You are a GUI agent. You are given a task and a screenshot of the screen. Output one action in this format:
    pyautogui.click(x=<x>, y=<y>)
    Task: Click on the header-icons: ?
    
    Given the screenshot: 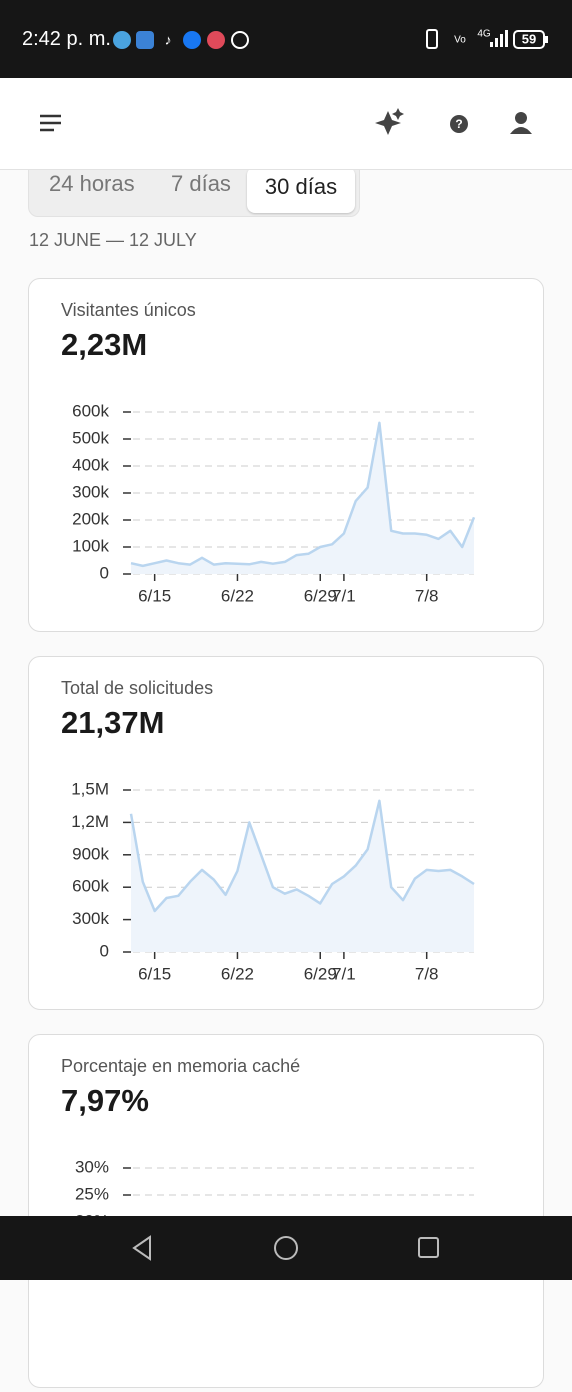 What is the action you would take?
    pyautogui.click(x=286, y=121)
    